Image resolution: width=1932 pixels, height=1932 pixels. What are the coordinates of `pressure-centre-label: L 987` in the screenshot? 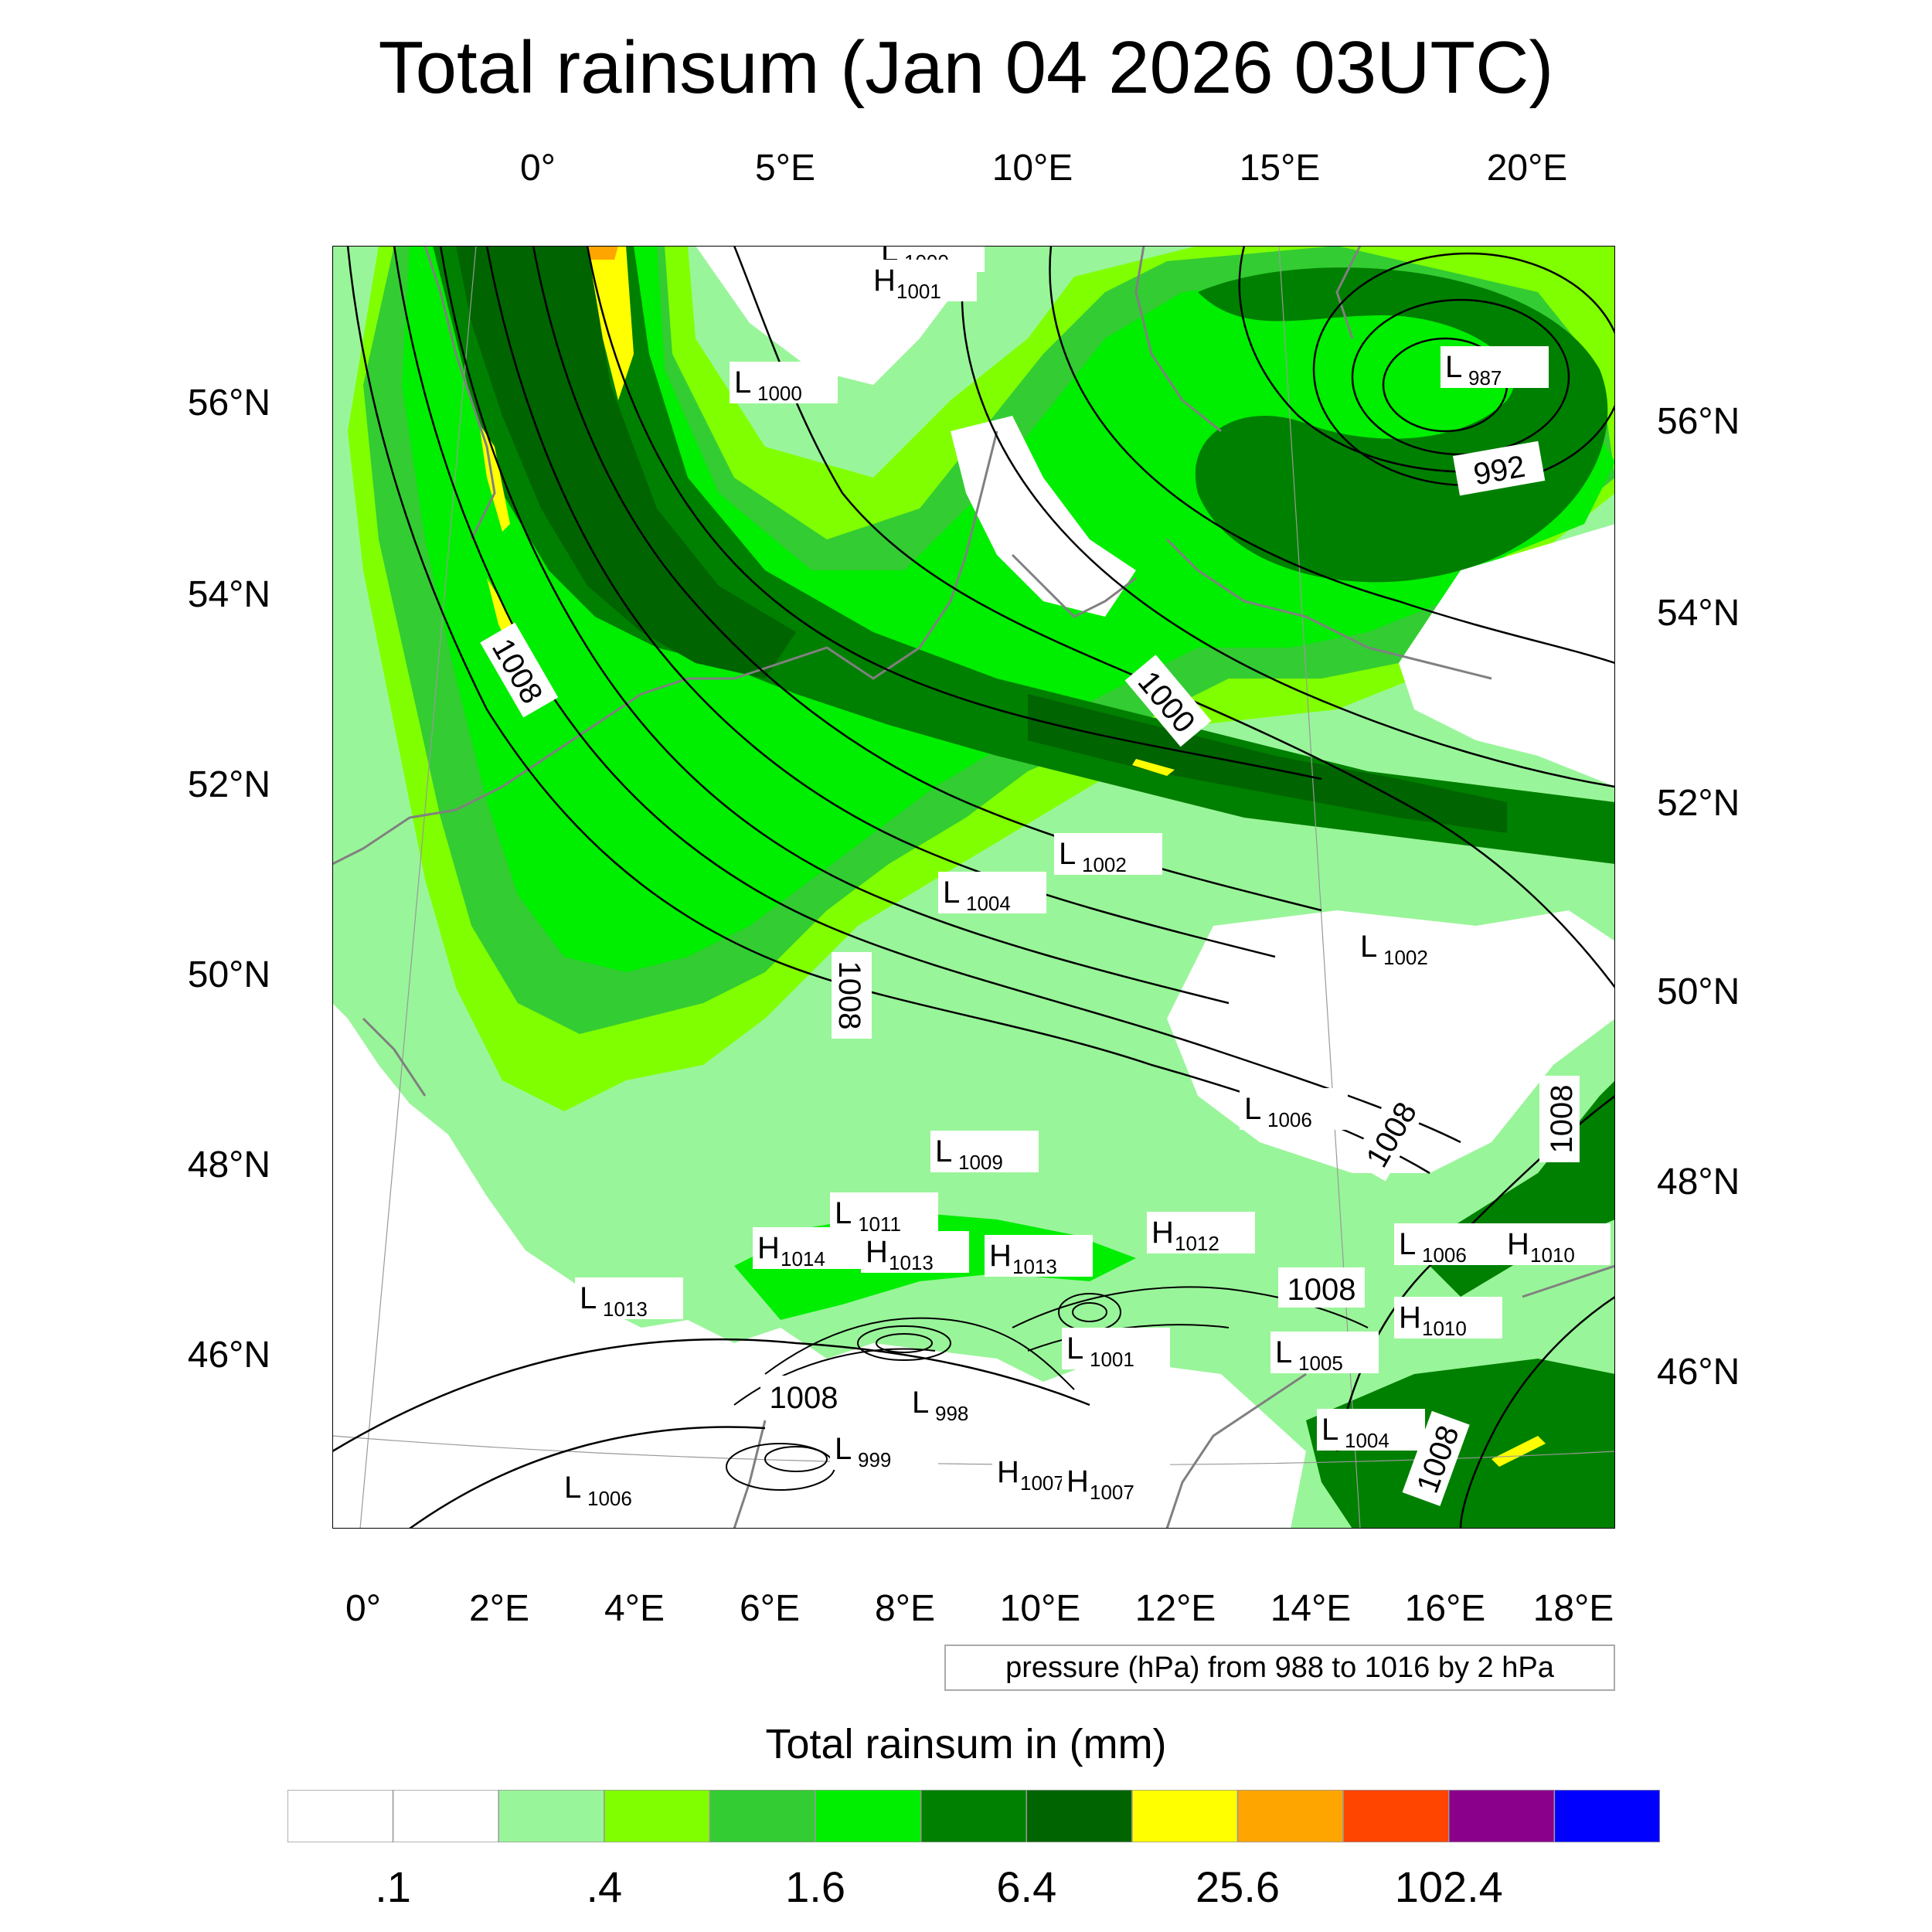 It's located at (1495, 367).